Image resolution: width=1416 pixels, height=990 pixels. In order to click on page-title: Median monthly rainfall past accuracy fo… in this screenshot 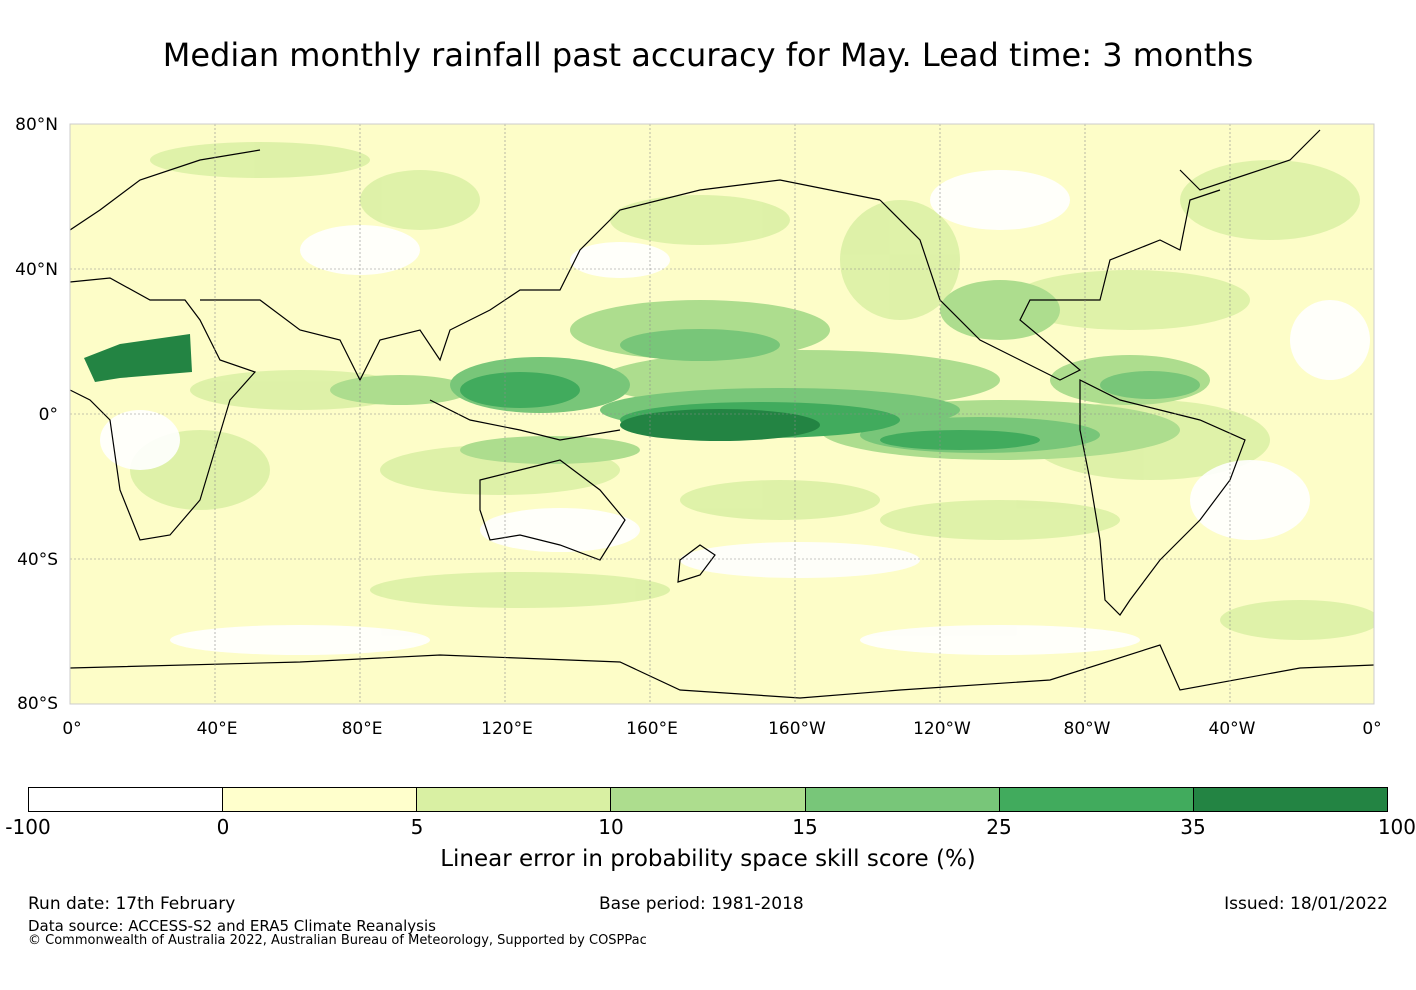, I will do `click(708, 55)`.